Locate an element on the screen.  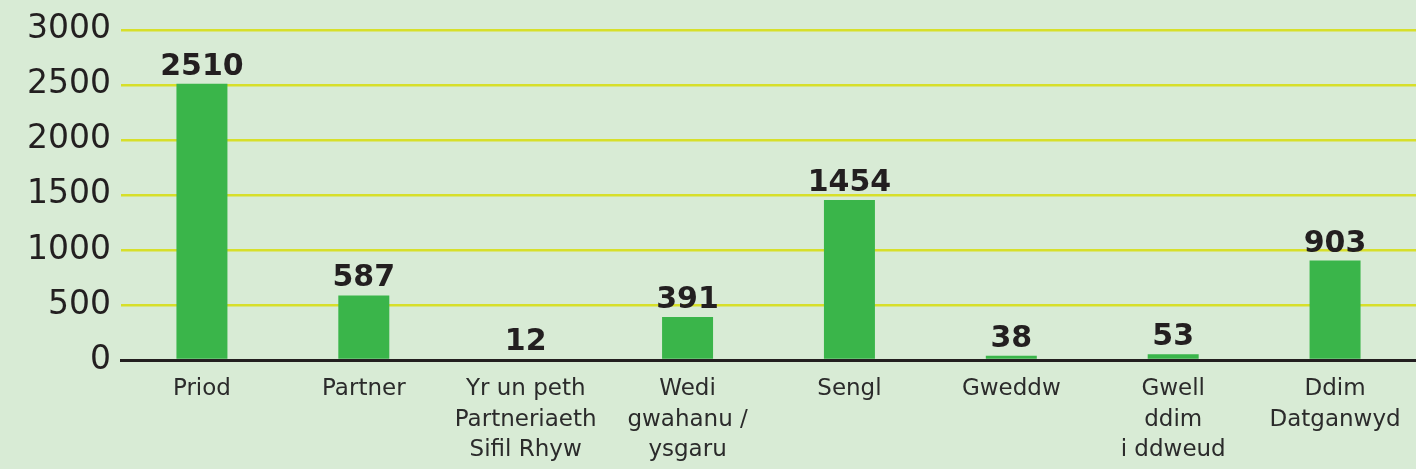
data-label: 38 is located at coordinates (1011, 336).